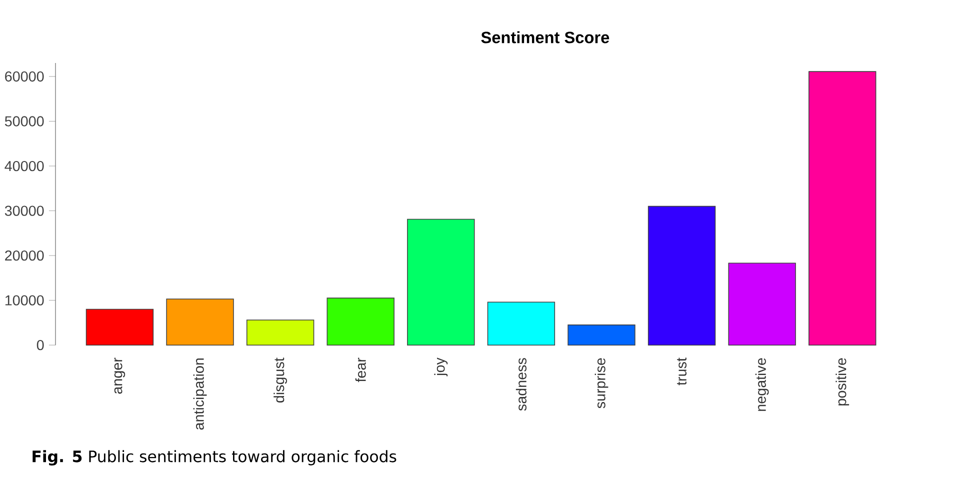 This screenshot has width=955, height=480. Describe the element at coordinates (521, 384) in the screenshot. I see `x-tick-label: sadness` at that location.